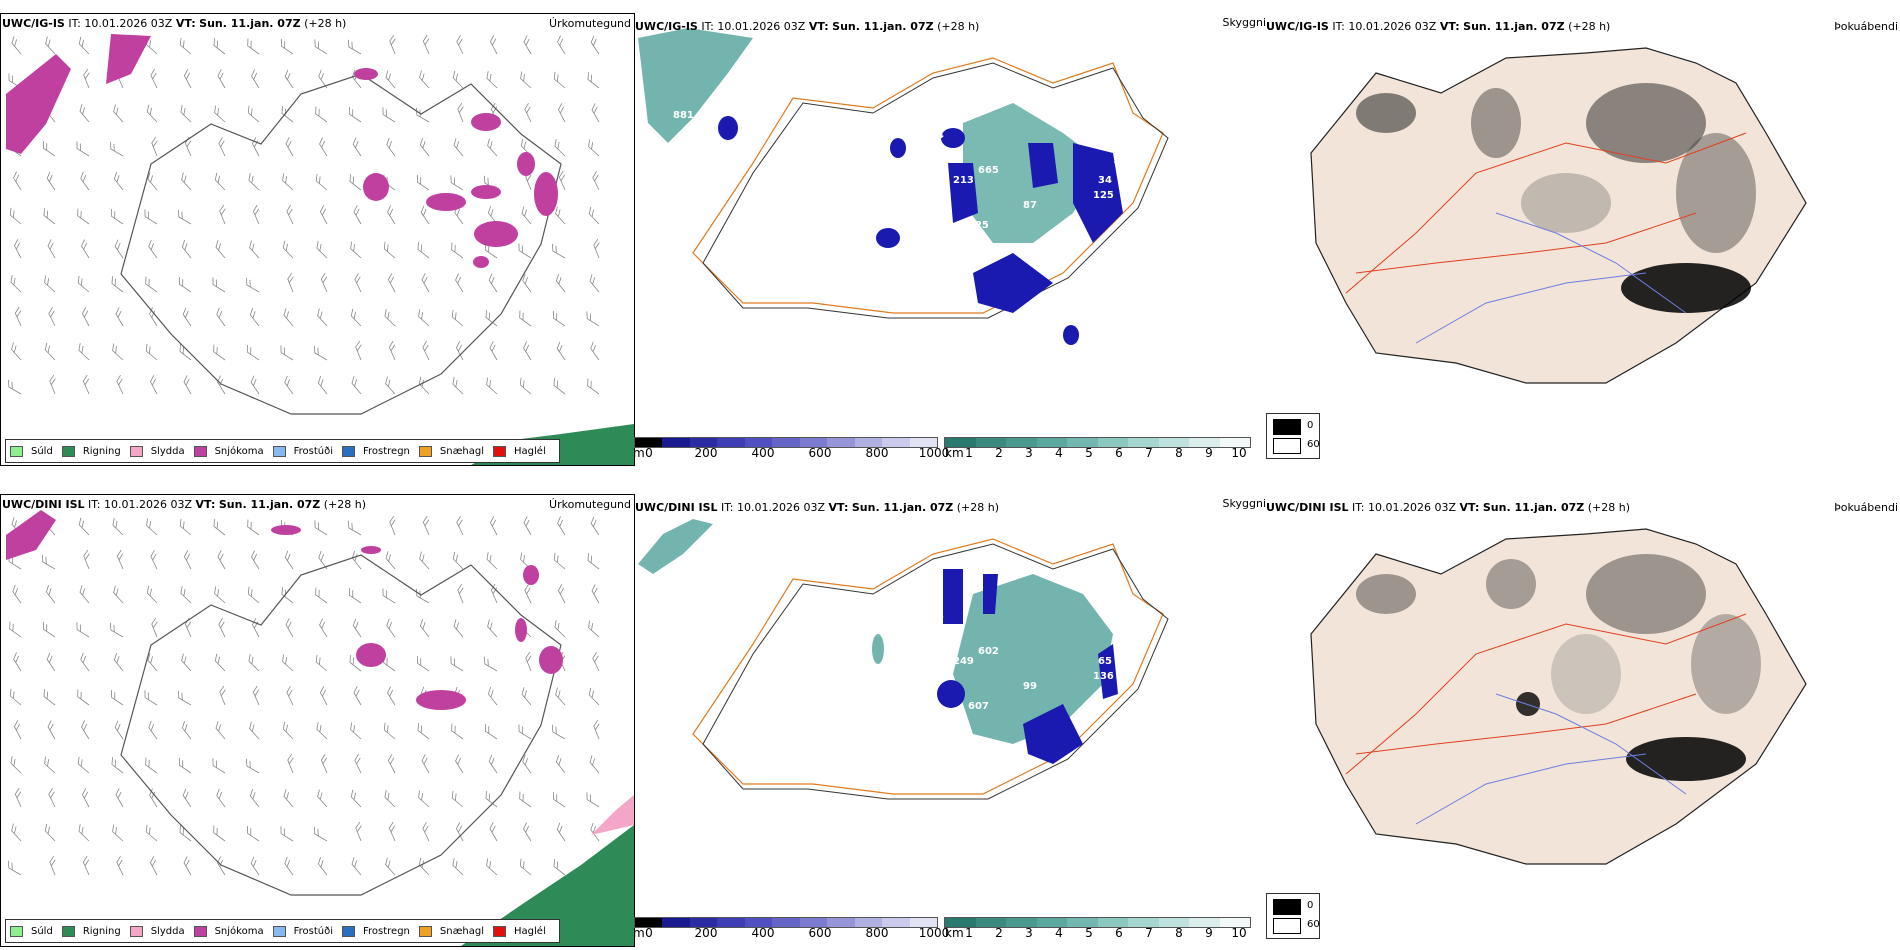  Describe the element at coordinates (279, 451) in the screenshot. I see `legend-swatch` at that location.